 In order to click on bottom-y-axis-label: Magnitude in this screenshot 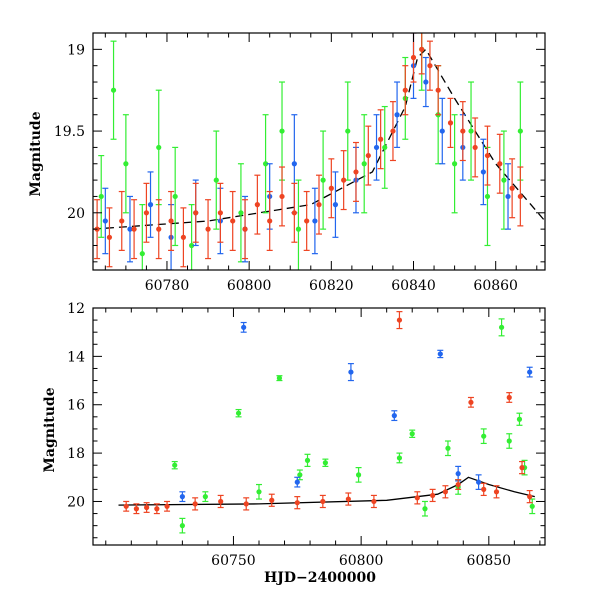, I will do `click(50, 429)`.